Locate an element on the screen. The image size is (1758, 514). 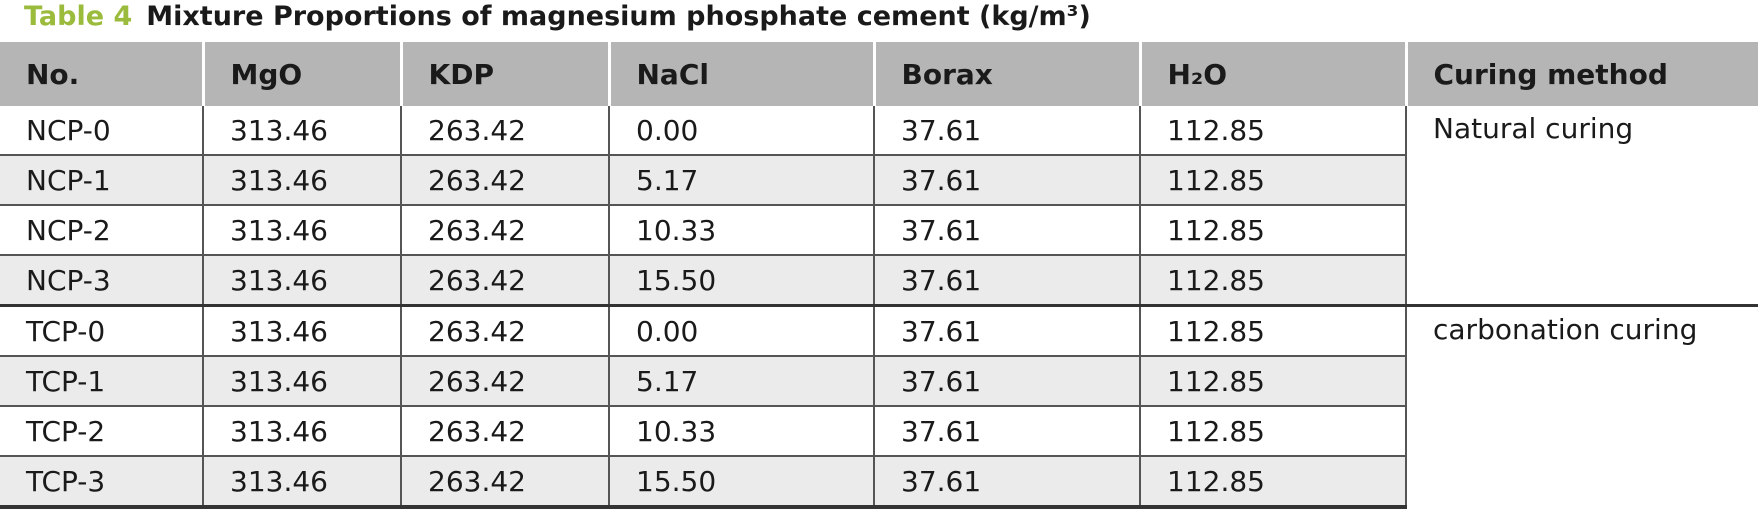
table-cell: NCP-2 is located at coordinates (101, 229).